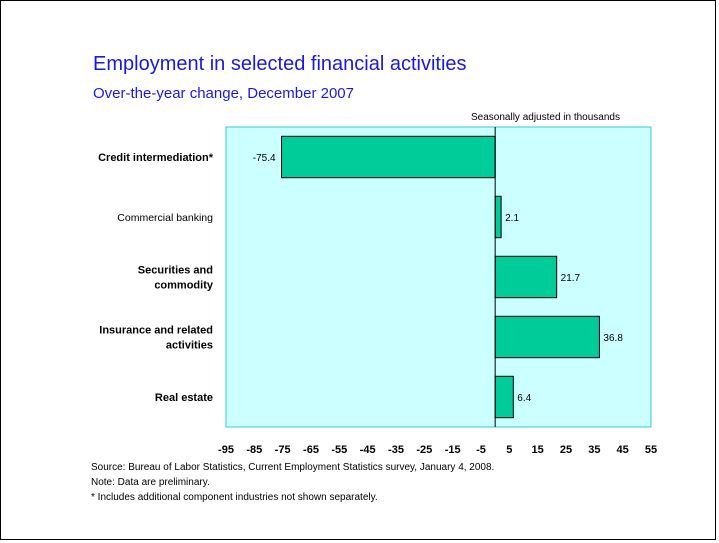 The image size is (719, 543). I want to click on category-label: activities, so click(189, 346).